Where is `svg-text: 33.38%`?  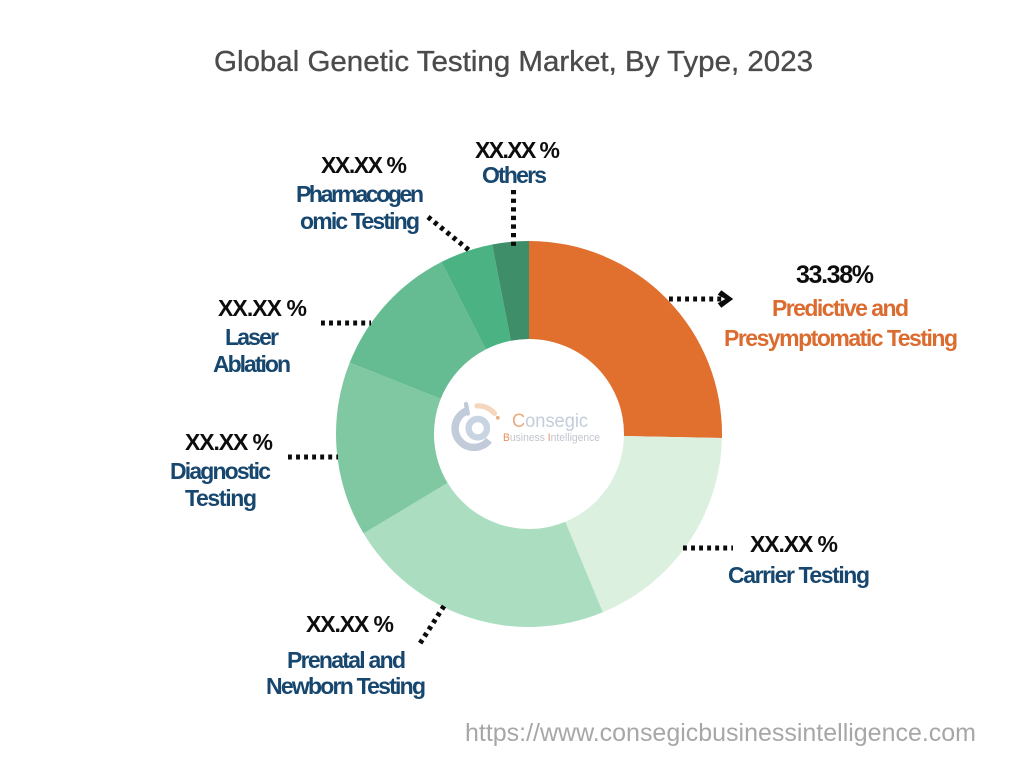 svg-text: 33.38% is located at coordinates (835, 275).